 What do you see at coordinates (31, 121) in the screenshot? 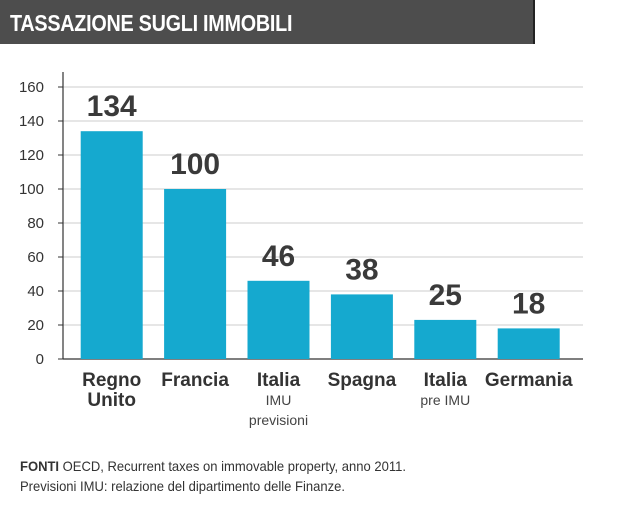
I see `y-tick-label: 140` at bounding box center [31, 121].